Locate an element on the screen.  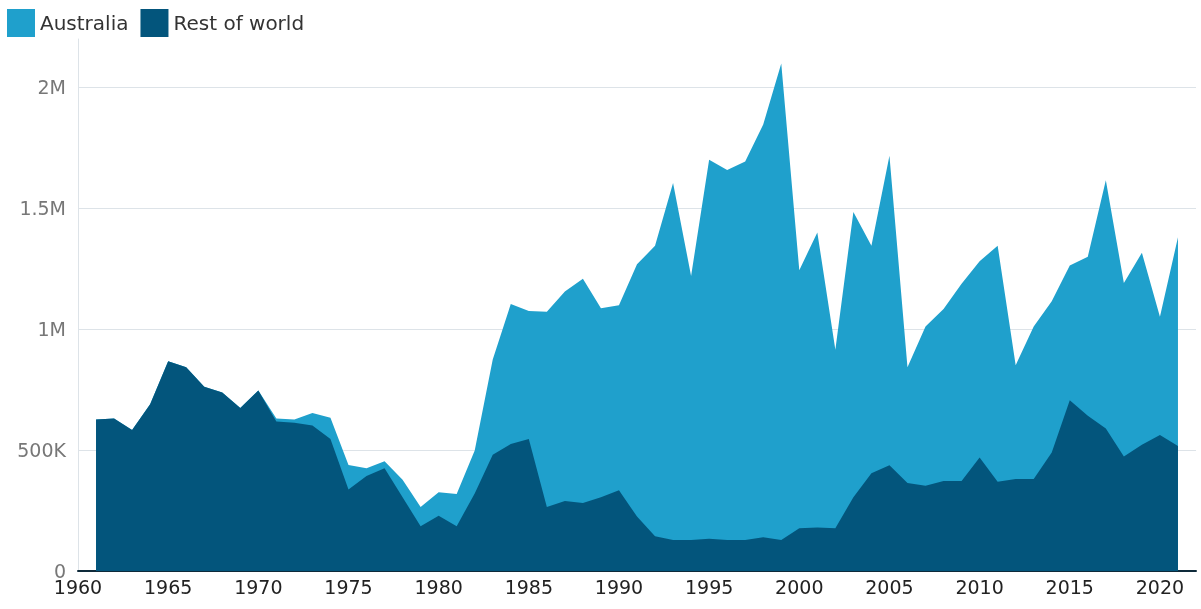
y-tick-label: 1.5M is located at coordinates (42, 208).